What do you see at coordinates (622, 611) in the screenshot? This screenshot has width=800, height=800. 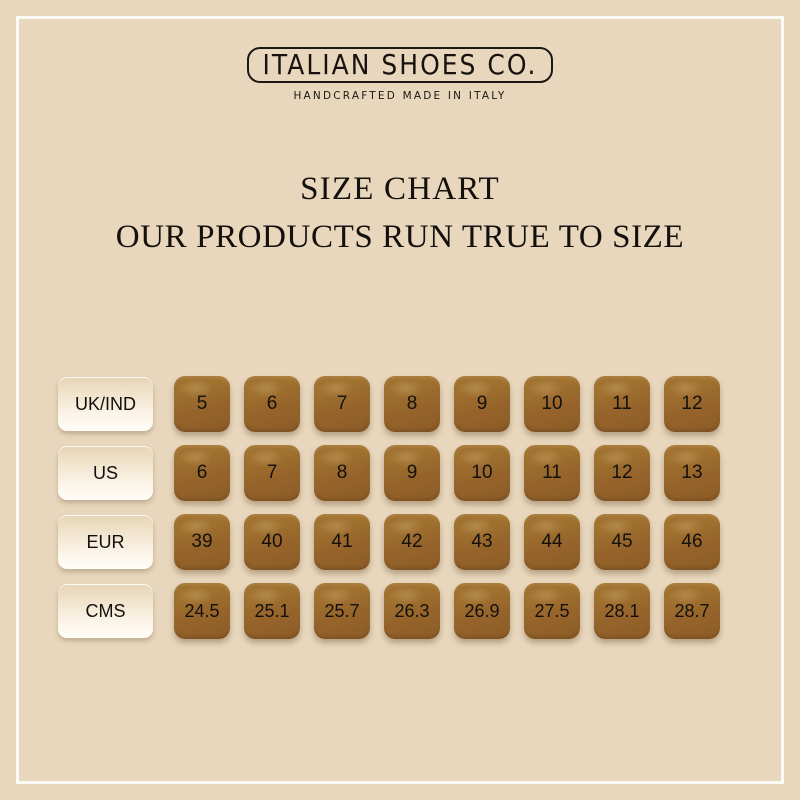 I see `size-cell: 28.1` at bounding box center [622, 611].